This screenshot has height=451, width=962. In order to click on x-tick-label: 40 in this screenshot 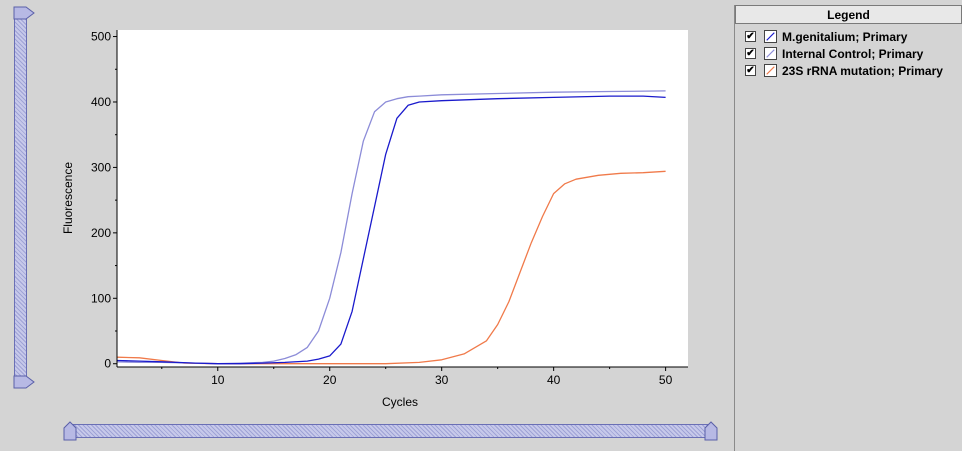, I will do `click(554, 380)`.